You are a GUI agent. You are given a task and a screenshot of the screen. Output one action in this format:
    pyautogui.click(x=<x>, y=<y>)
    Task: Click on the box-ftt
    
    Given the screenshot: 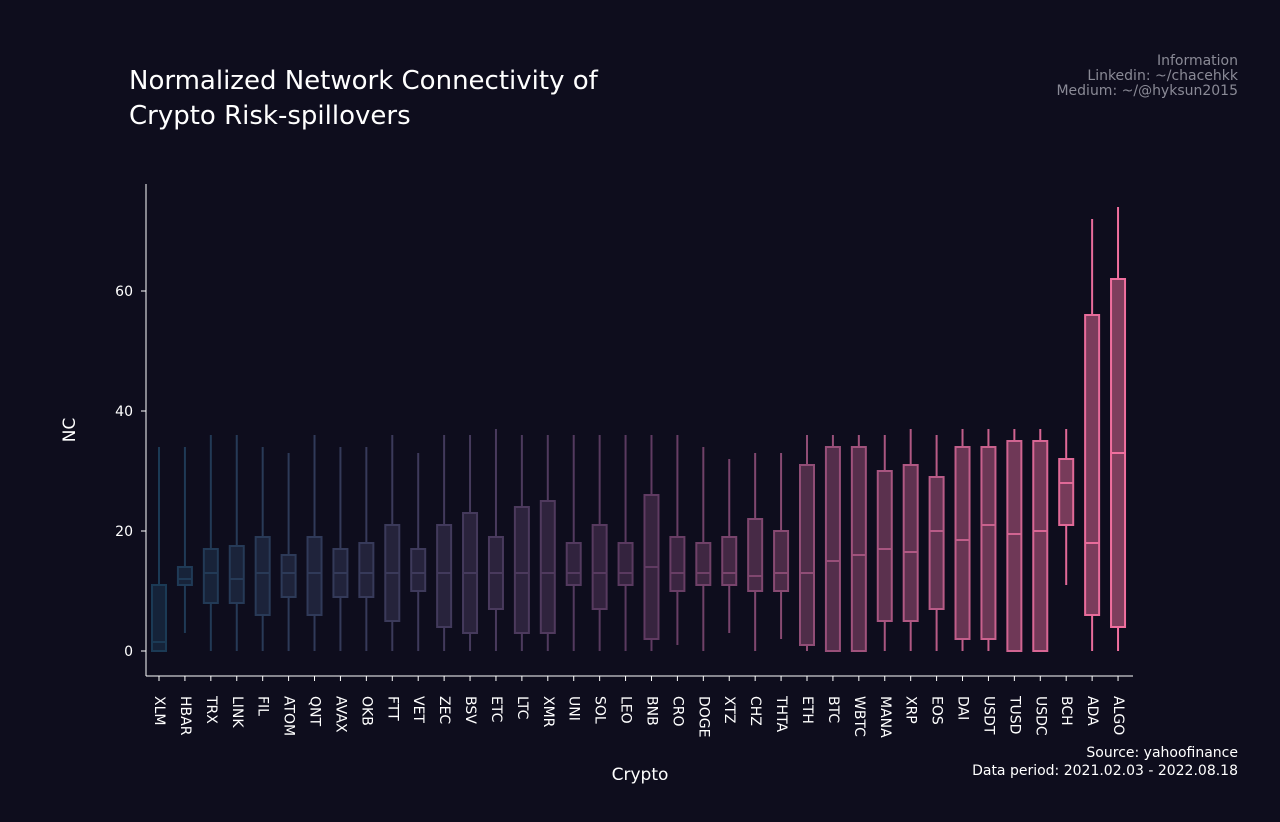 What is the action you would take?
    pyautogui.click(x=392, y=543)
    